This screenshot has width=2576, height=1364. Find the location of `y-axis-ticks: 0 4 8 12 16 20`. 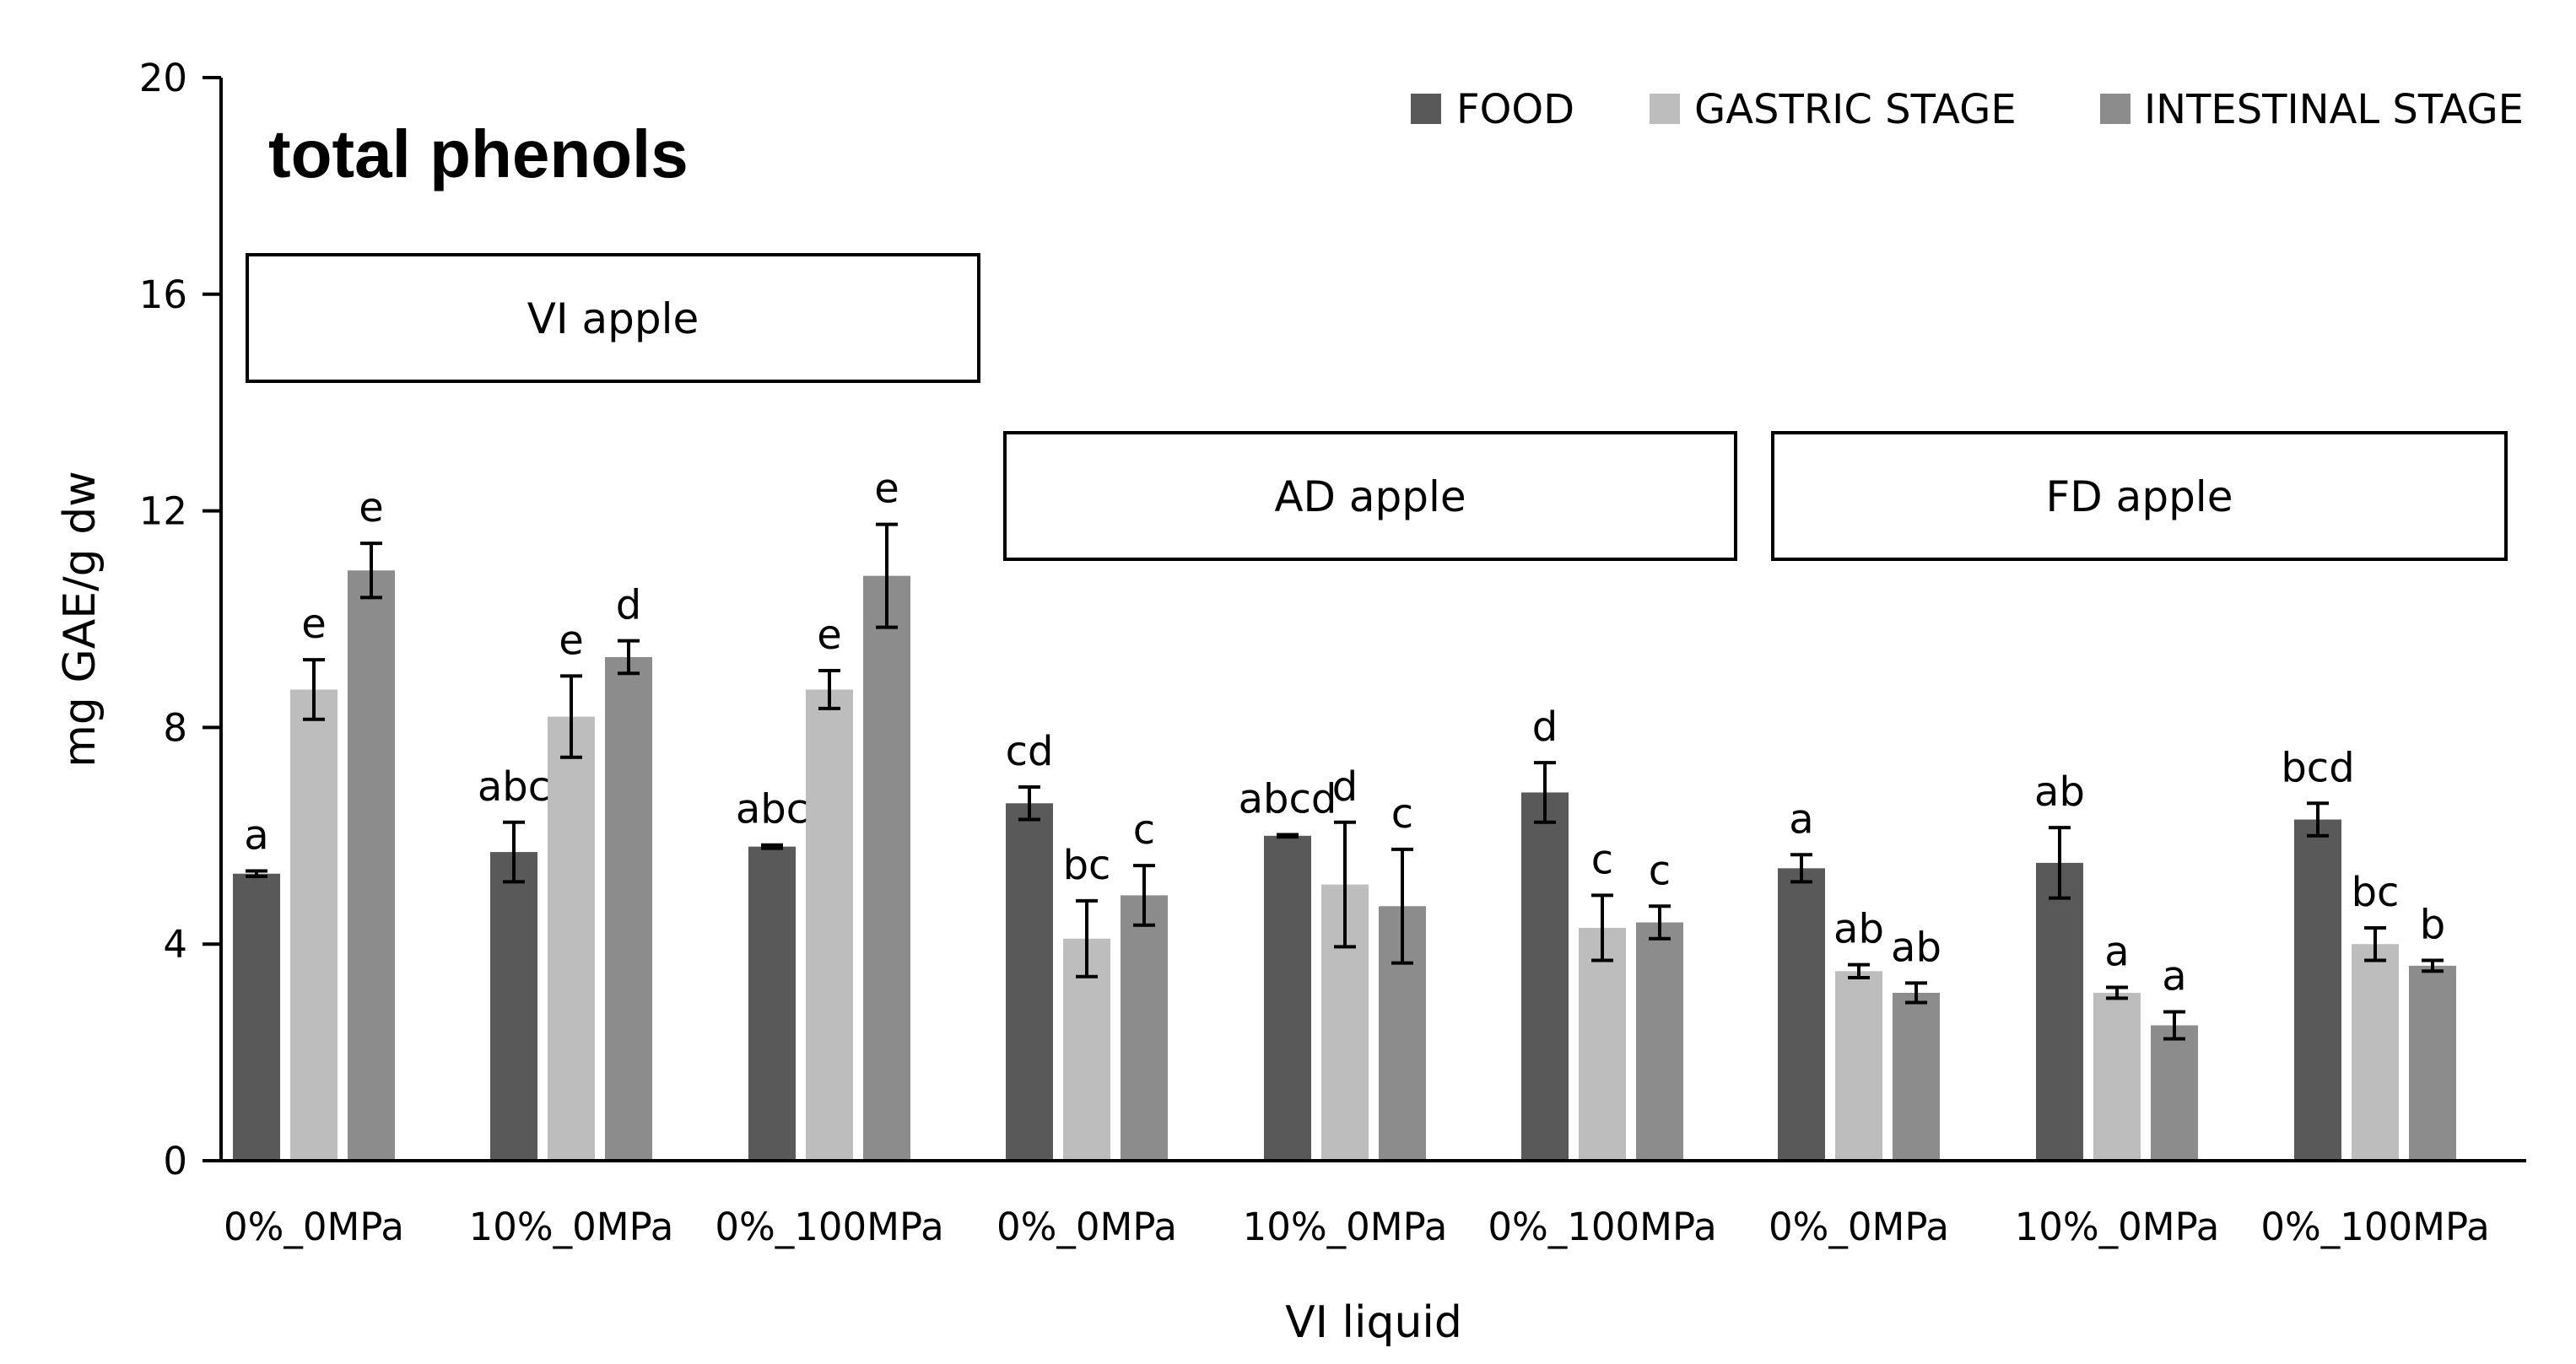

y-axis-ticks: 0 4 8 12 16 20 is located at coordinates (180, 620).